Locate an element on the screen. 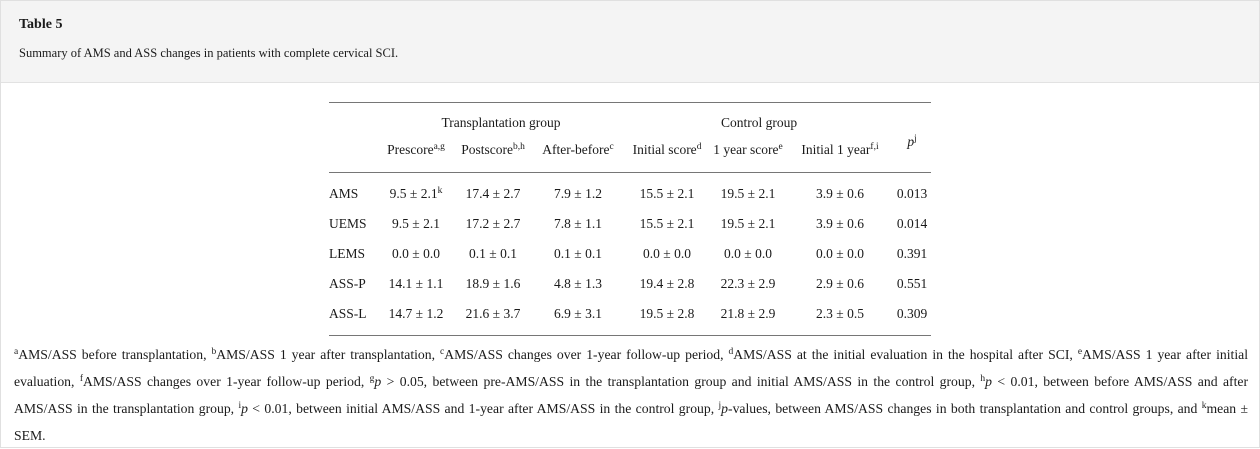 The height and width of the screenshot is (449, 1260). row-label: LEMS is located at coordinates (347, 253).